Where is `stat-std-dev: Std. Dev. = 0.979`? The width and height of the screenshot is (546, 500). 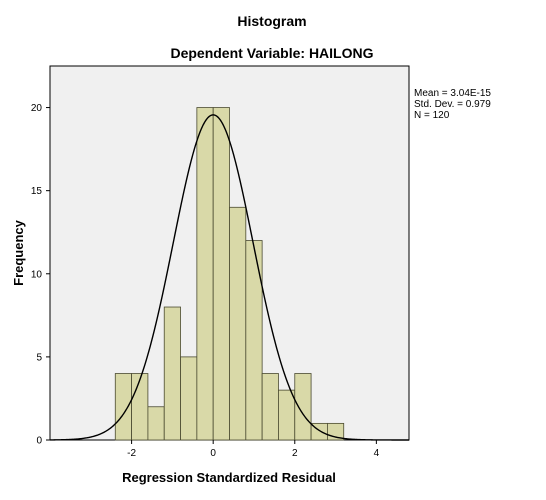 stat-std-dev: Std. Dev. = 0.979 is located at coordinates (452, 104).